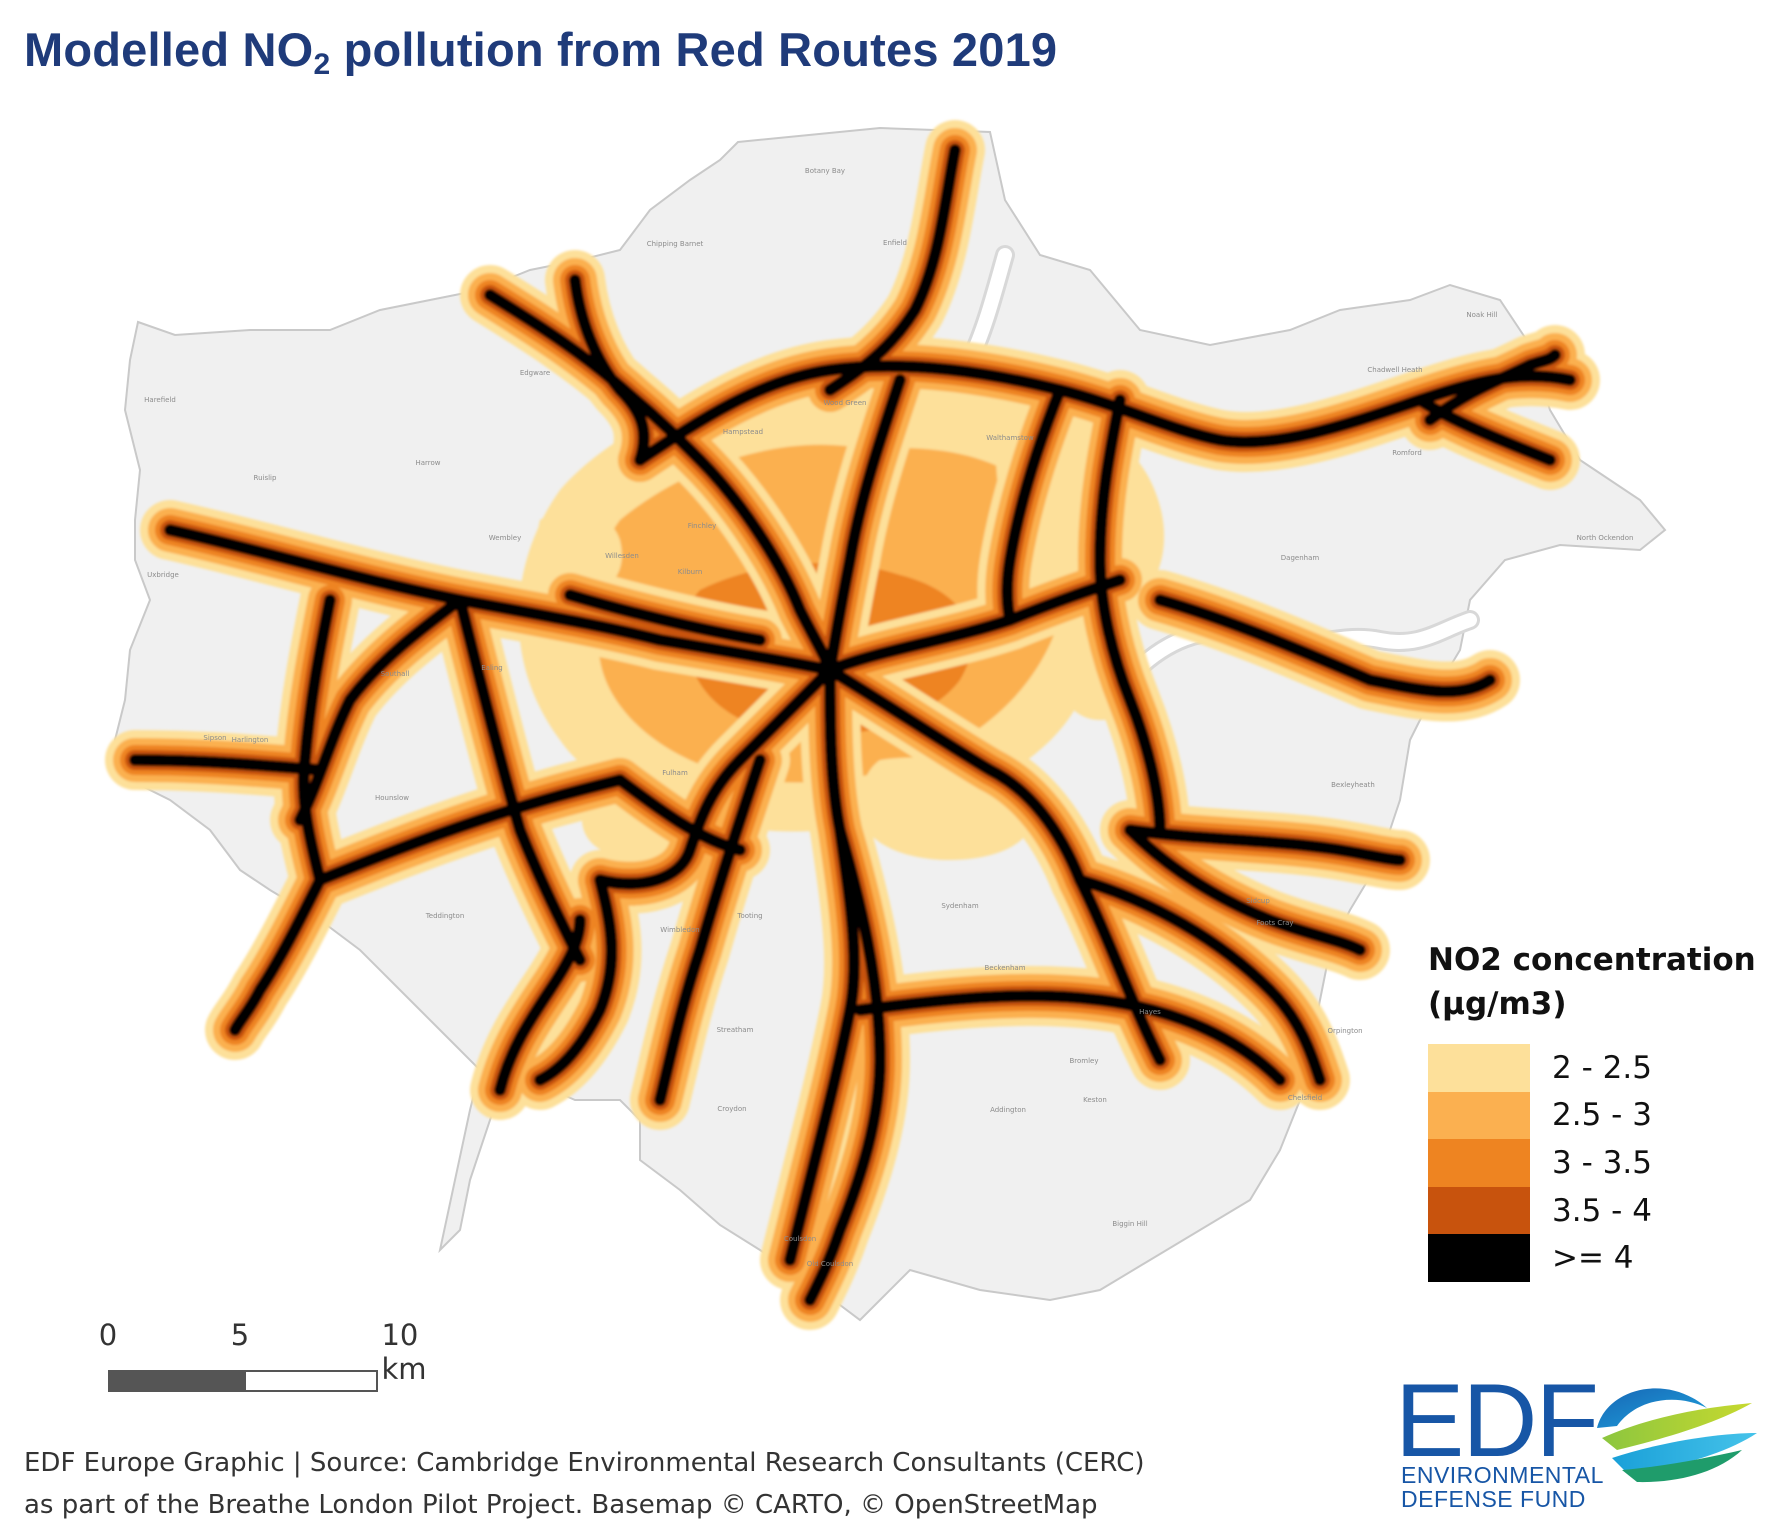  Describe the element at coordinates (1008, 1110) in the screenshot. I see `place-label: Addington` at that location.